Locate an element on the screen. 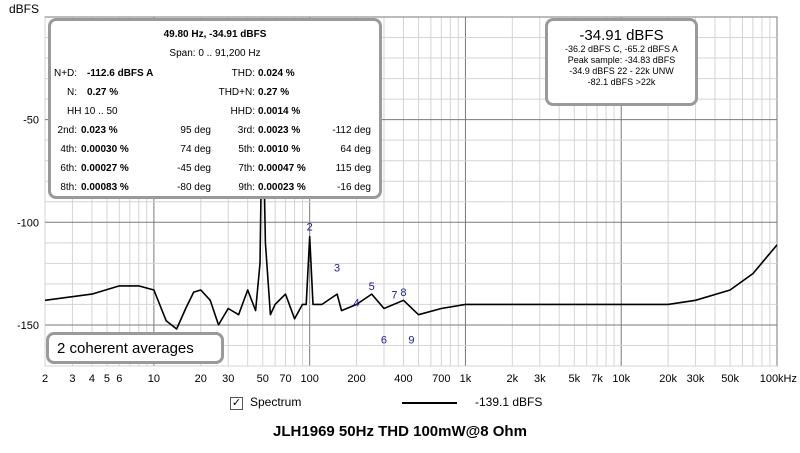 The height and width of the screenshot is (453, 800). y-axis-title: dBFS is located at coordinates (24, 9).